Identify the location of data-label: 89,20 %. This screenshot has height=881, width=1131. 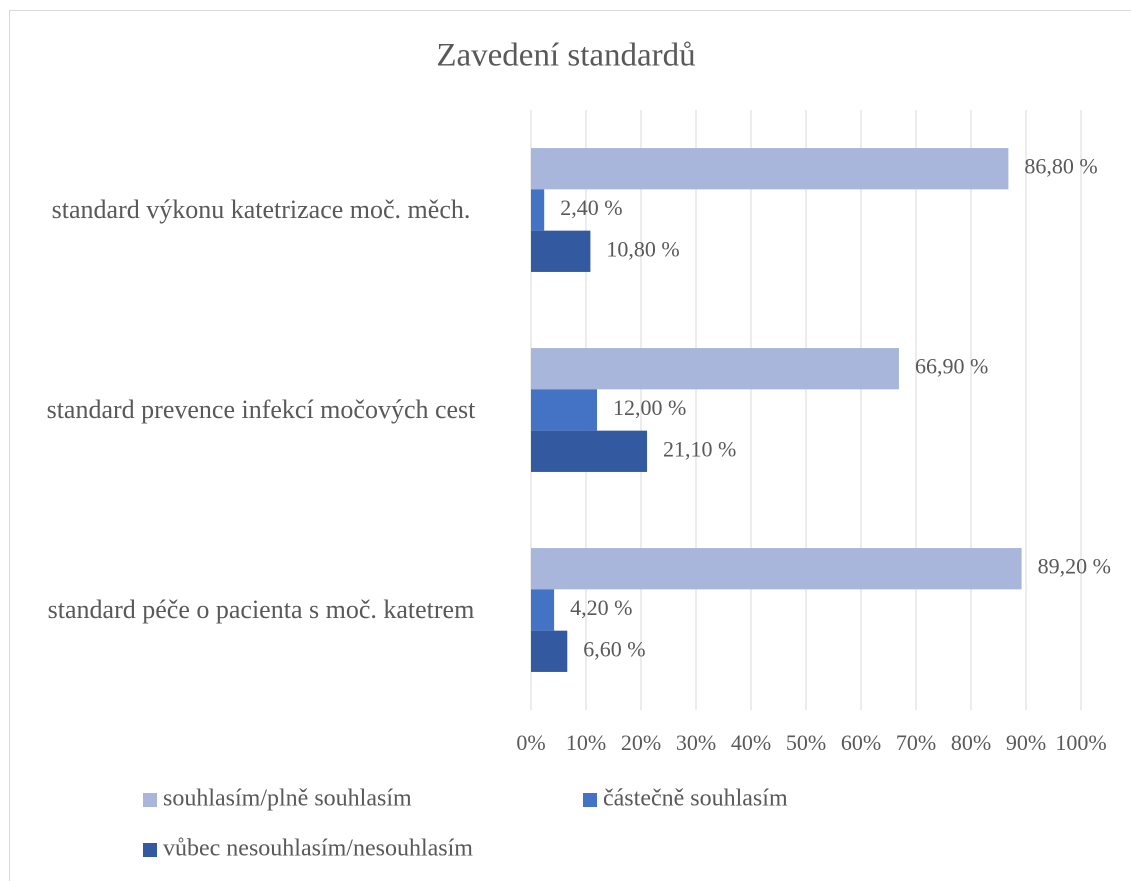
(1074, 566).